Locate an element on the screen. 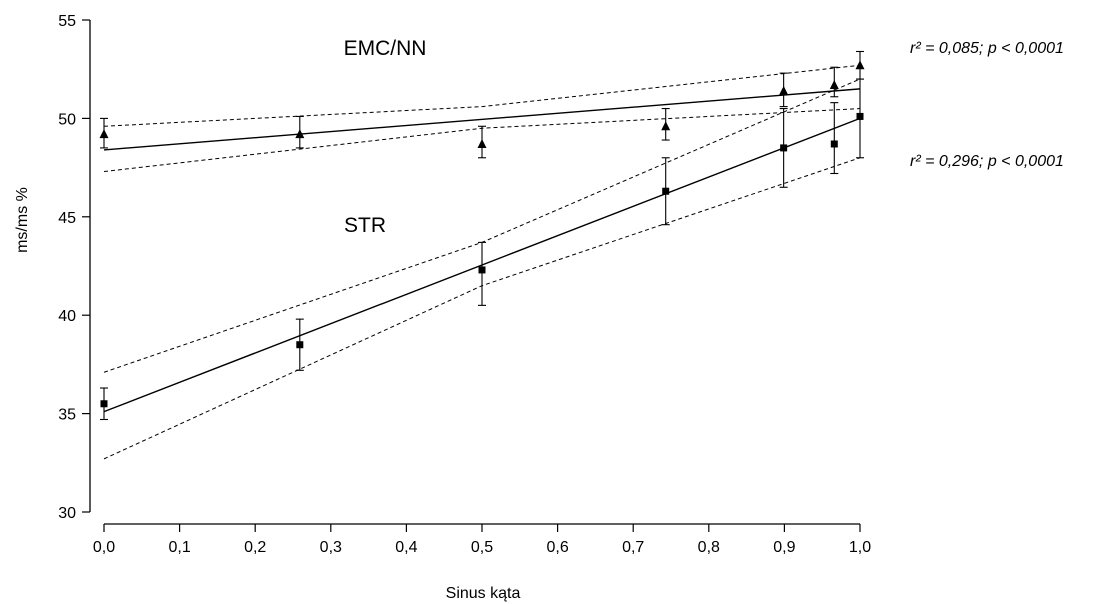 Image resolution: width=1098 pixels, height=604 pixels. series-label-emc-nn: EMC/NN is located at coordinates (385, 48).